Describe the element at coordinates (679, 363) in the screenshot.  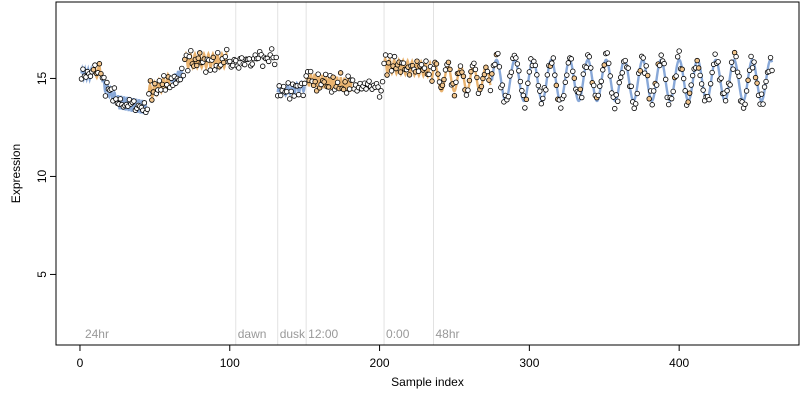
I see `x-tick-label-4: 400` at that location.